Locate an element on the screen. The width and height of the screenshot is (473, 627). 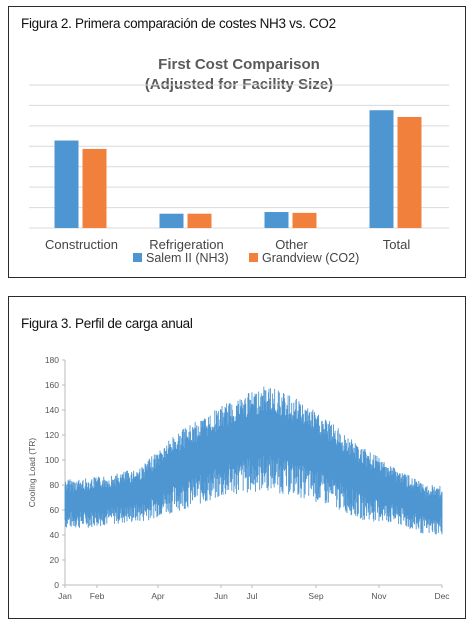
chart-title: First Cost Comparison is located at coordinates (239, 64).